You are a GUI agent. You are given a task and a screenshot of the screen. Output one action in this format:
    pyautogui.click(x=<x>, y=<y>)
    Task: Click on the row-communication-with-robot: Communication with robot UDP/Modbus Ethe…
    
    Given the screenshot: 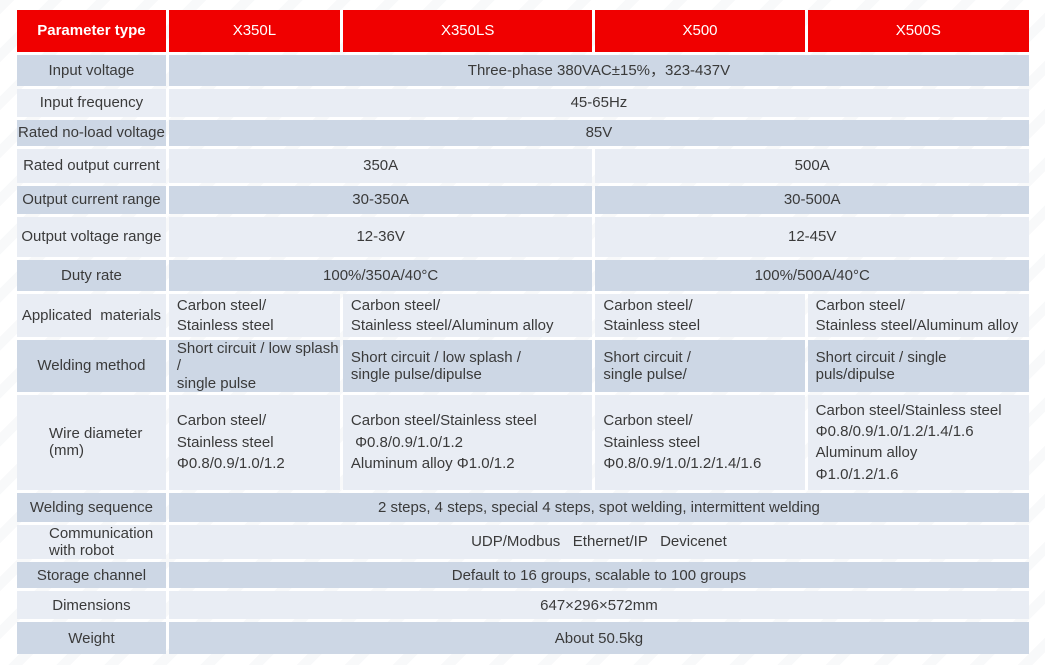 What is the action you would take?
    pyautogui.click(x=523, y=542)
    